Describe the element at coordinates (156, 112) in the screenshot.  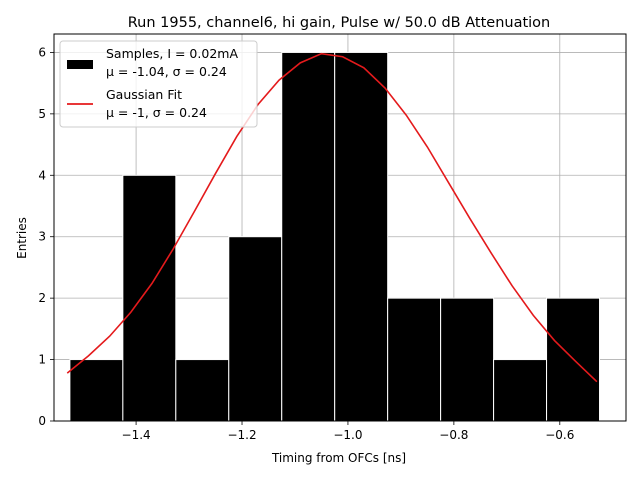
I see `legend-stats-fit: μ = -1, σ = 0.24` at that location.